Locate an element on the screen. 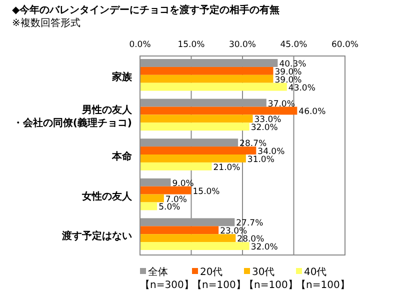  legend-label: 40代【n=100】 is located at coordinates (323, 279).